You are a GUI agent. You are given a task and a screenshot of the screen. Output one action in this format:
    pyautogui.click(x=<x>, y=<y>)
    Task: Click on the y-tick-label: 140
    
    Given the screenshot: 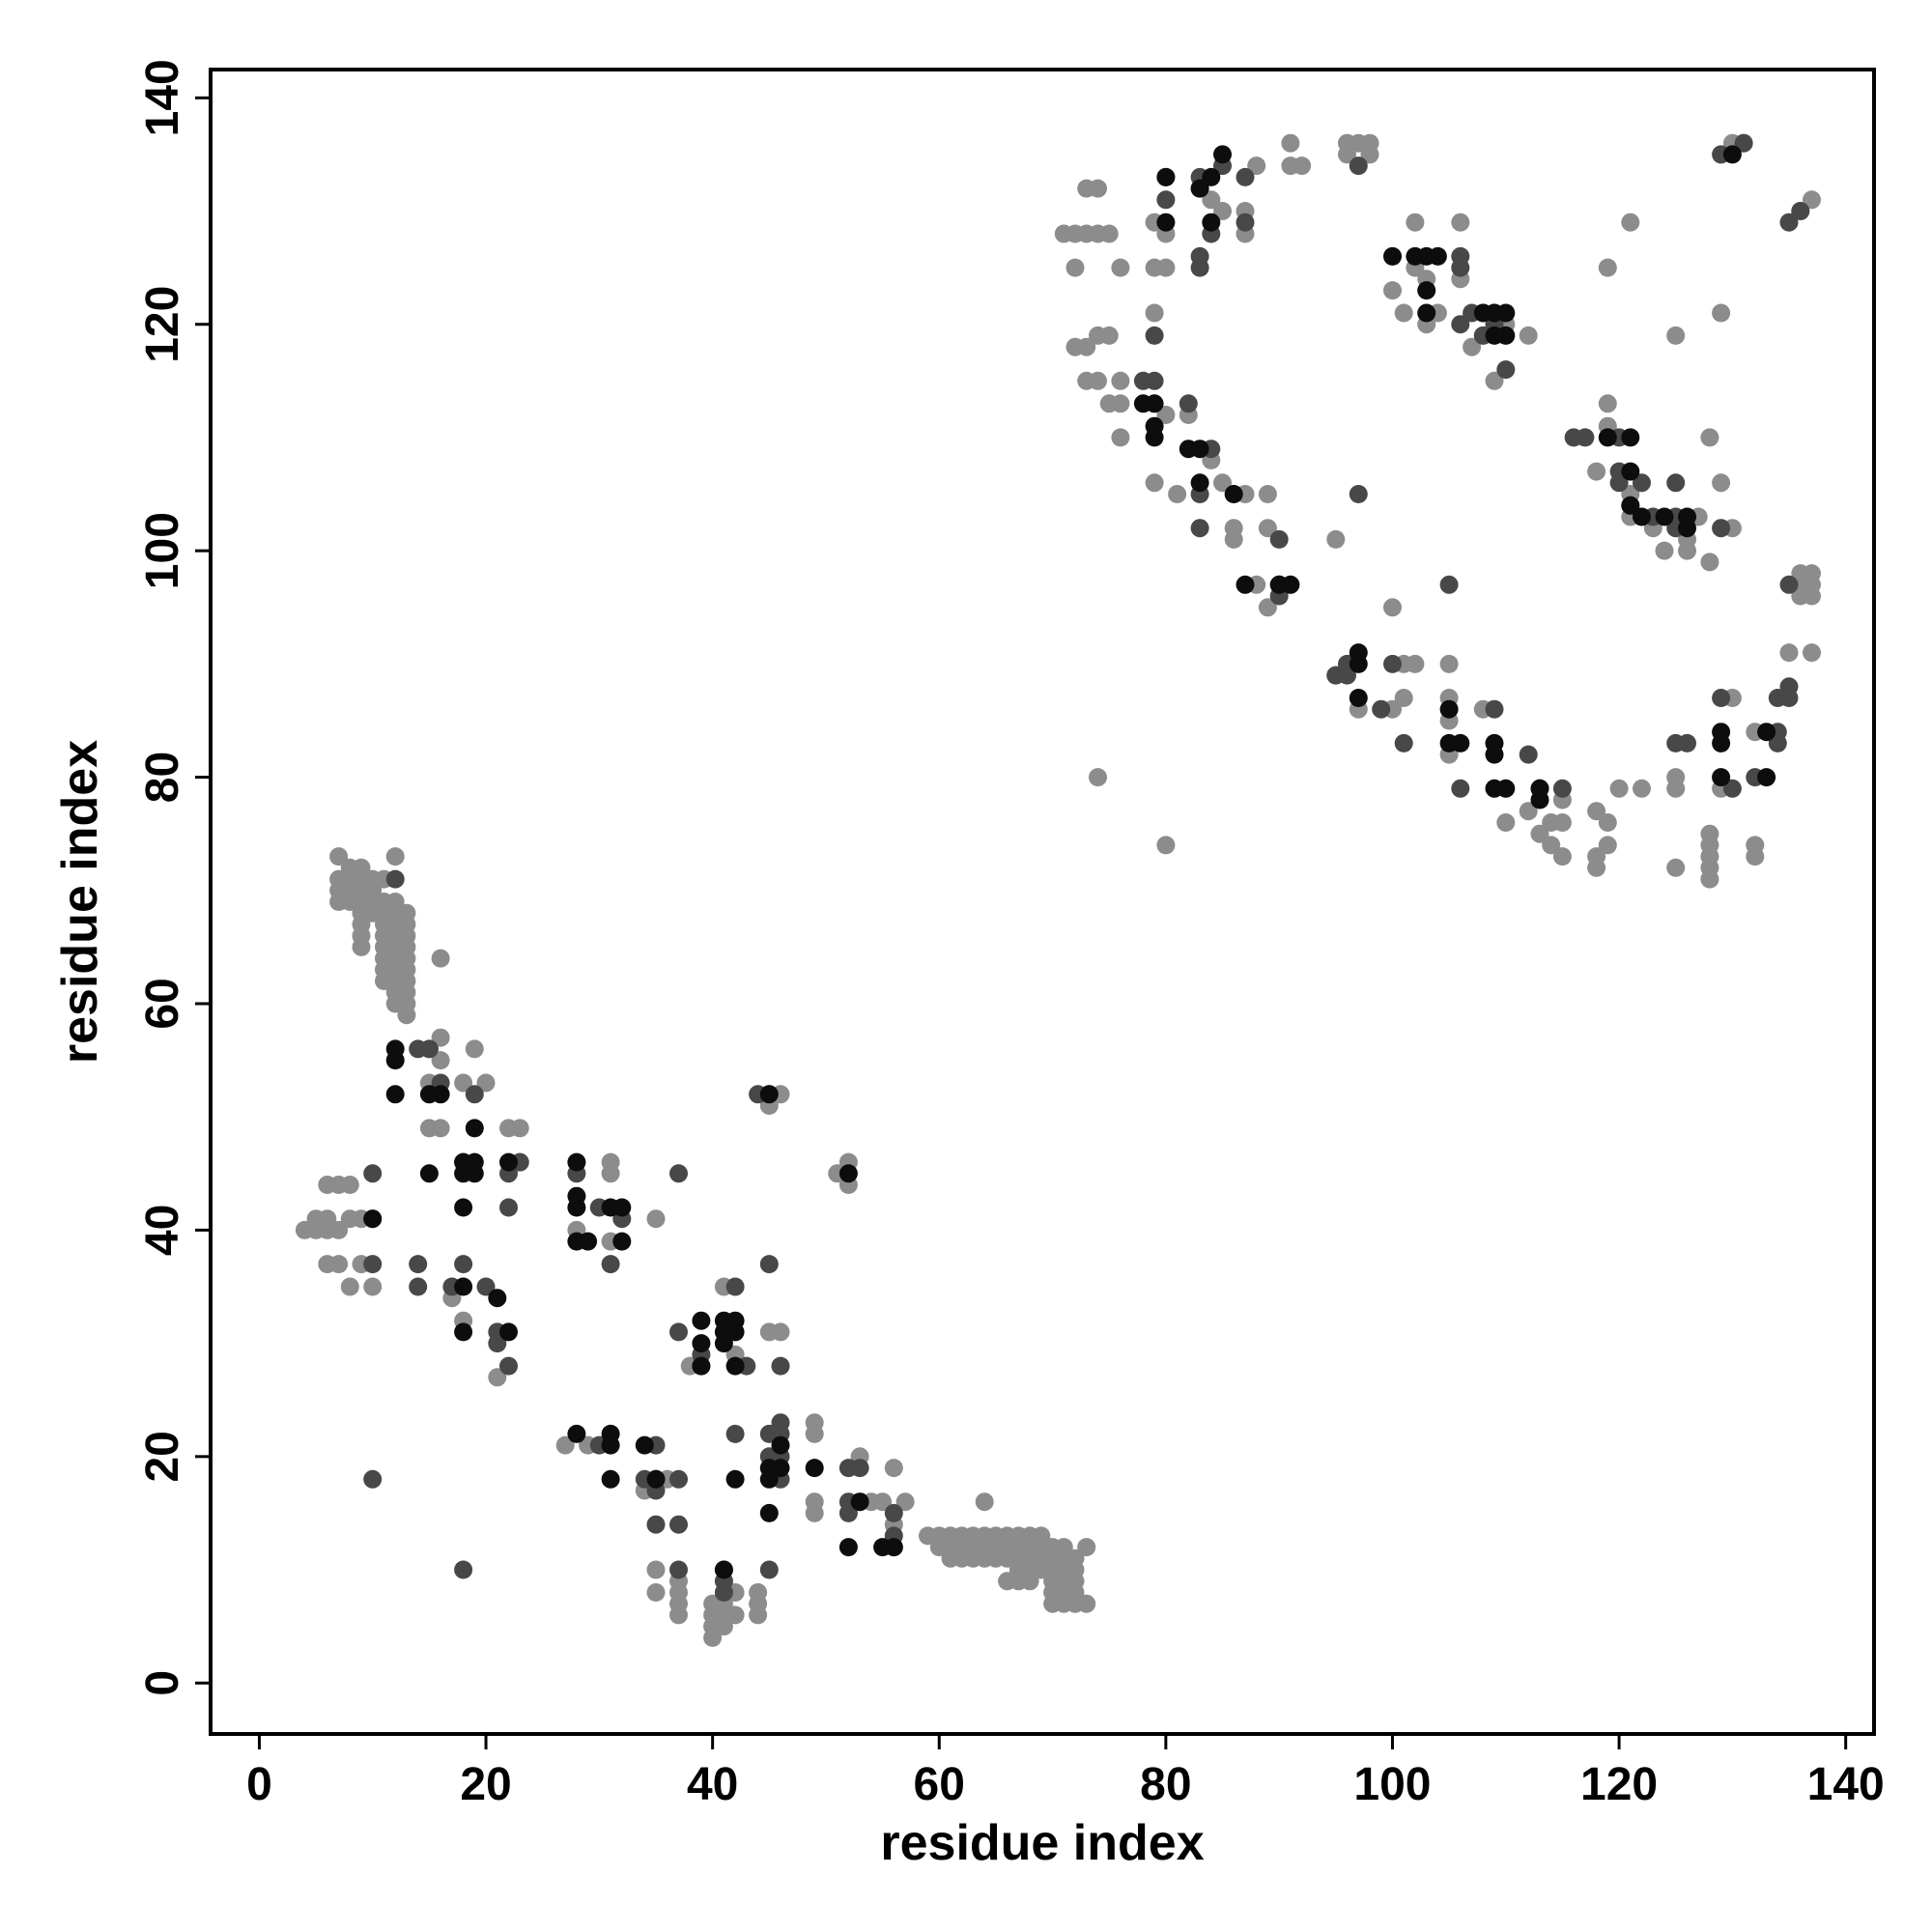 What is the action you would take?
    pyautogui.click(x=162, y=97)
    